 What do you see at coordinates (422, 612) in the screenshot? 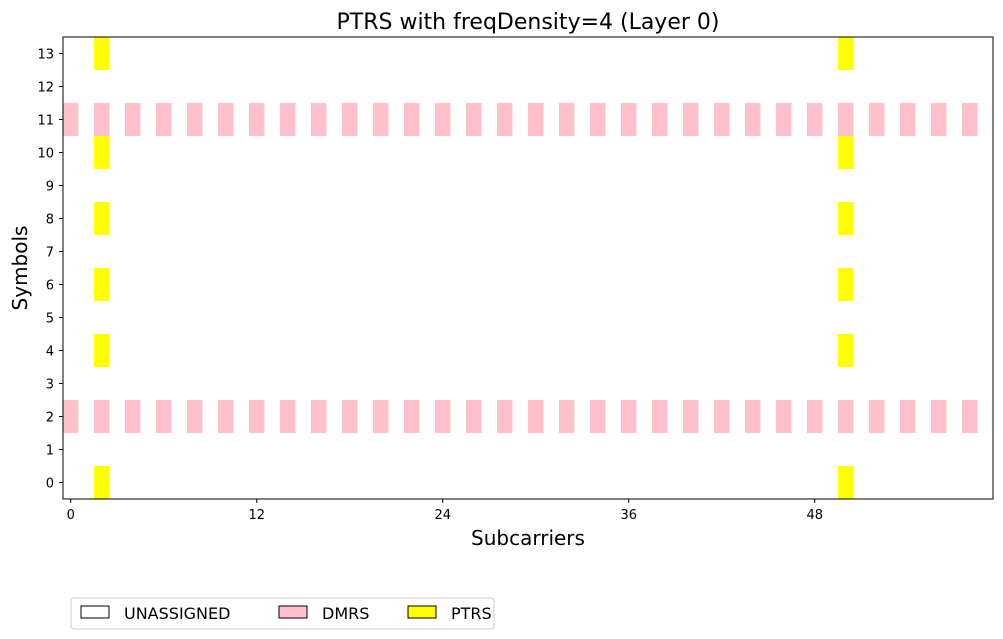
I see `ptrs-legend-swatch` at bounding box center [422, 612].